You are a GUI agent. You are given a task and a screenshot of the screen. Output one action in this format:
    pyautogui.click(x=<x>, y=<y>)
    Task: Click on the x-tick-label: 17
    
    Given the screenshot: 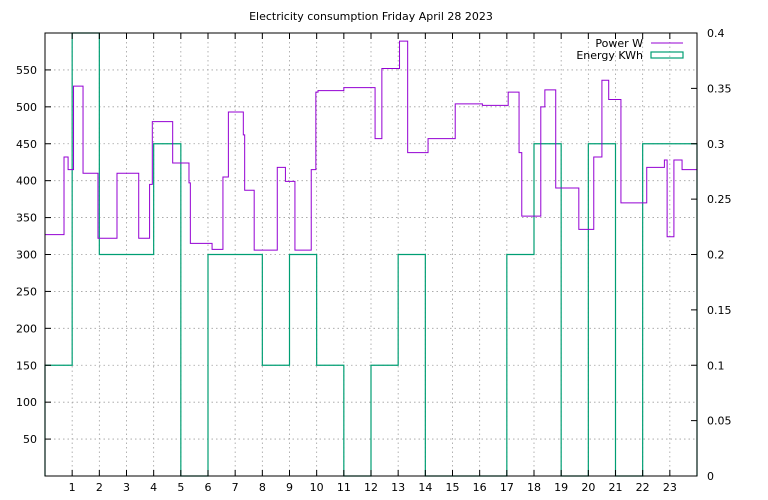 What is the action you would take?
    pyautogui.click(x=507, y=487)
    